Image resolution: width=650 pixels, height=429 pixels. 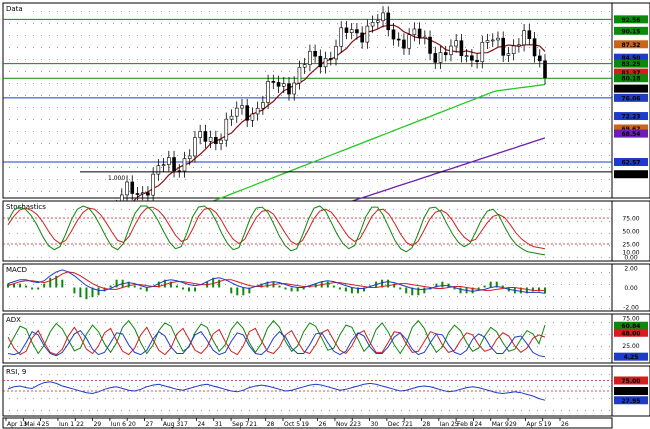 What do you see at coordinates (449, 424) in the screenshot?
I see `x-tick-label: Ian 25` at bounding box center [449, 424].